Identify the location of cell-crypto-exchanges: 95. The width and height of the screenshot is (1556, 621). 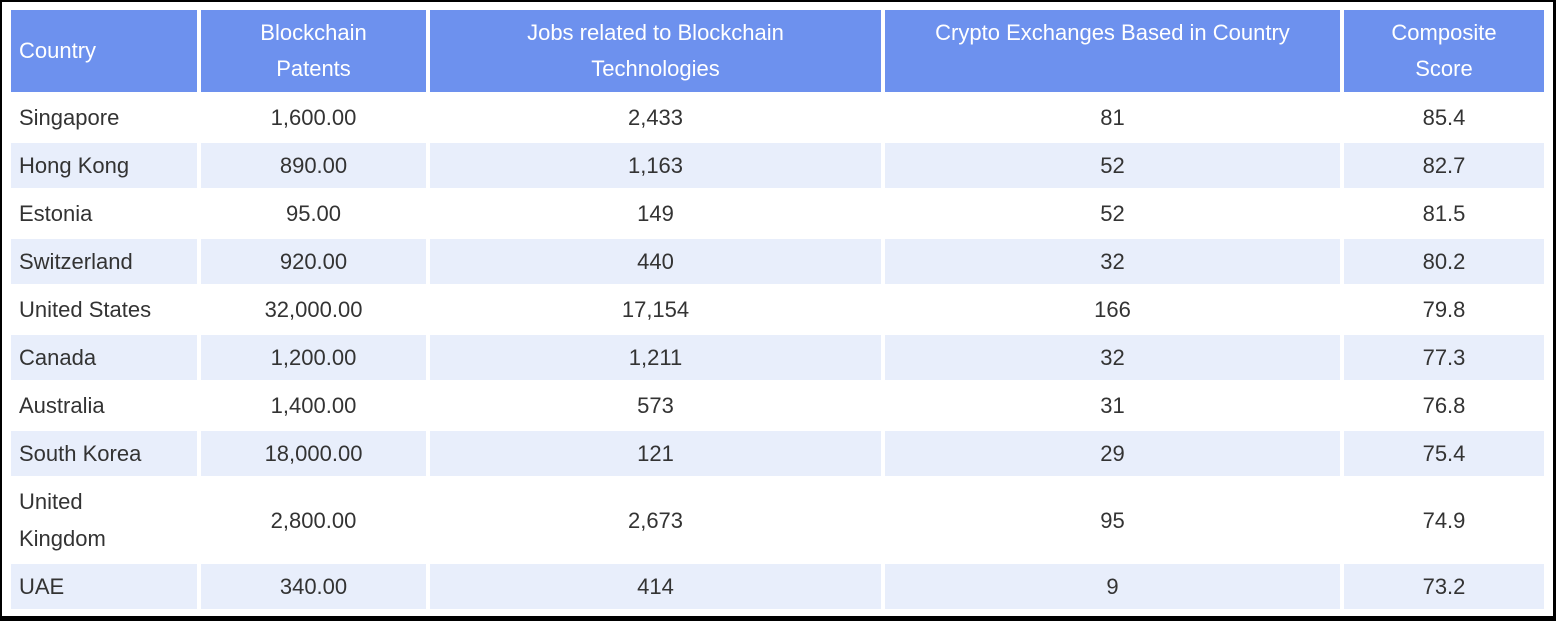
(1112, 520).